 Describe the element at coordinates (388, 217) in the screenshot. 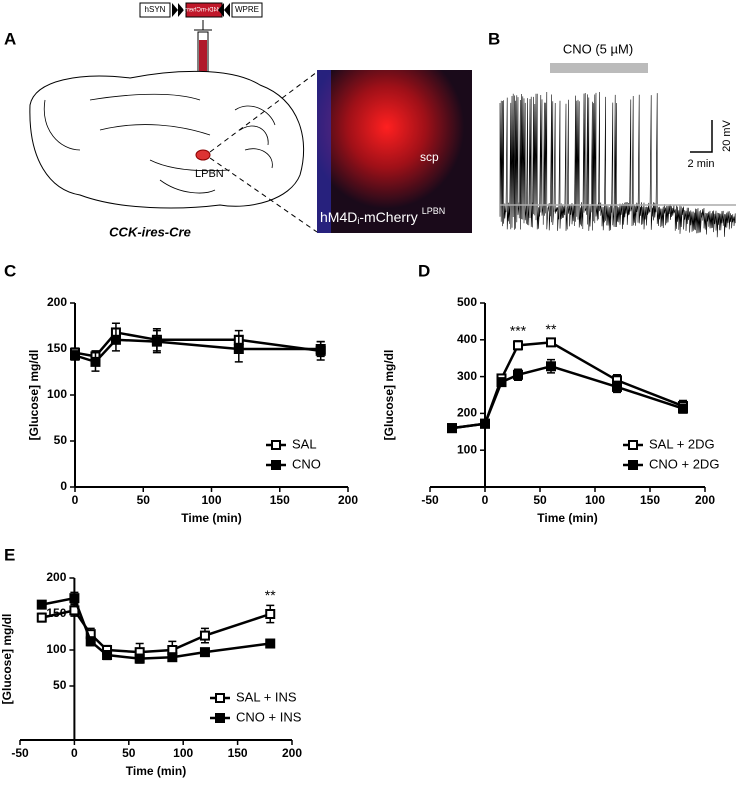

I see `inset-label-part: -mCherry` at that location.